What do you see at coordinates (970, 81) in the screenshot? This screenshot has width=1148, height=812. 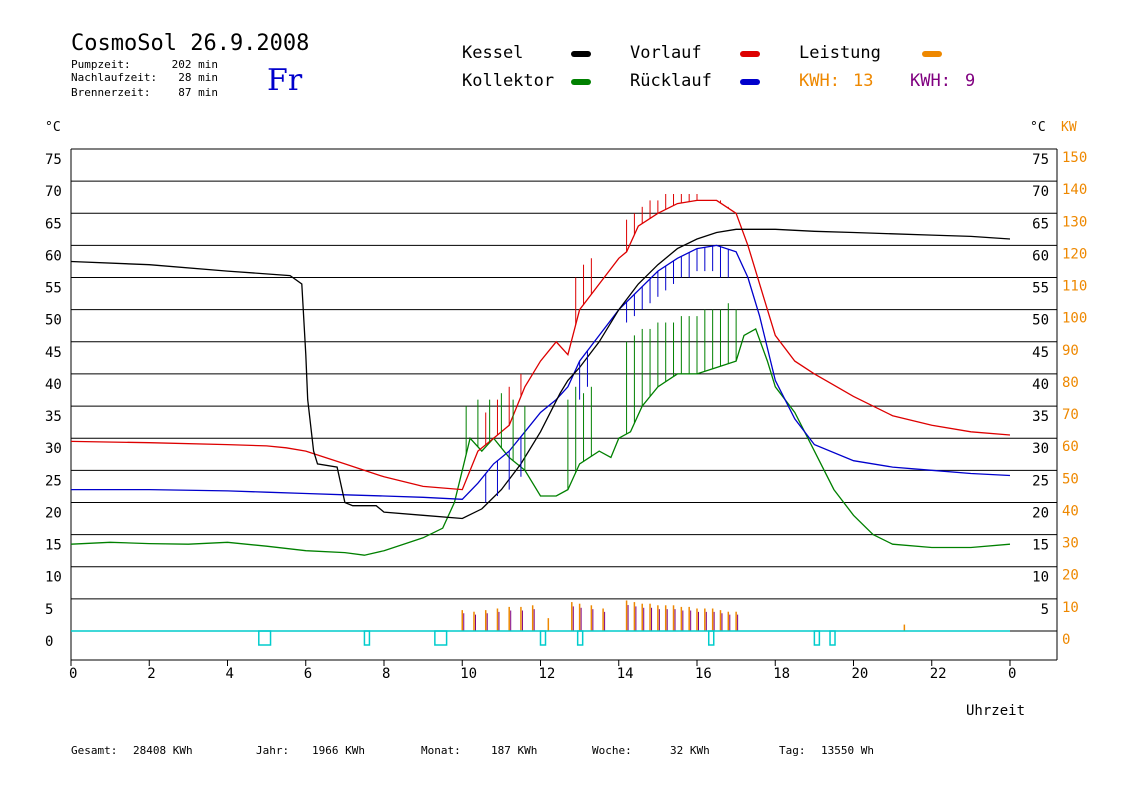 I see `kwh-second-value: 9` at bounding box center [970, 81].